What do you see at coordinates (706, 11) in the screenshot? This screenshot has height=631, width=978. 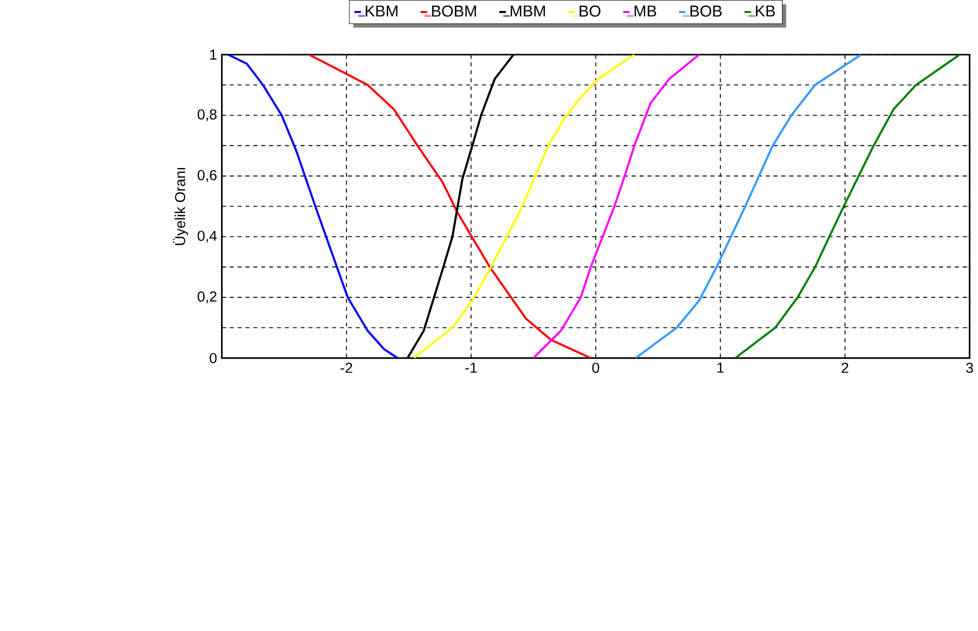 I see `legend-label: BOB` at bounding box center [706, 11].